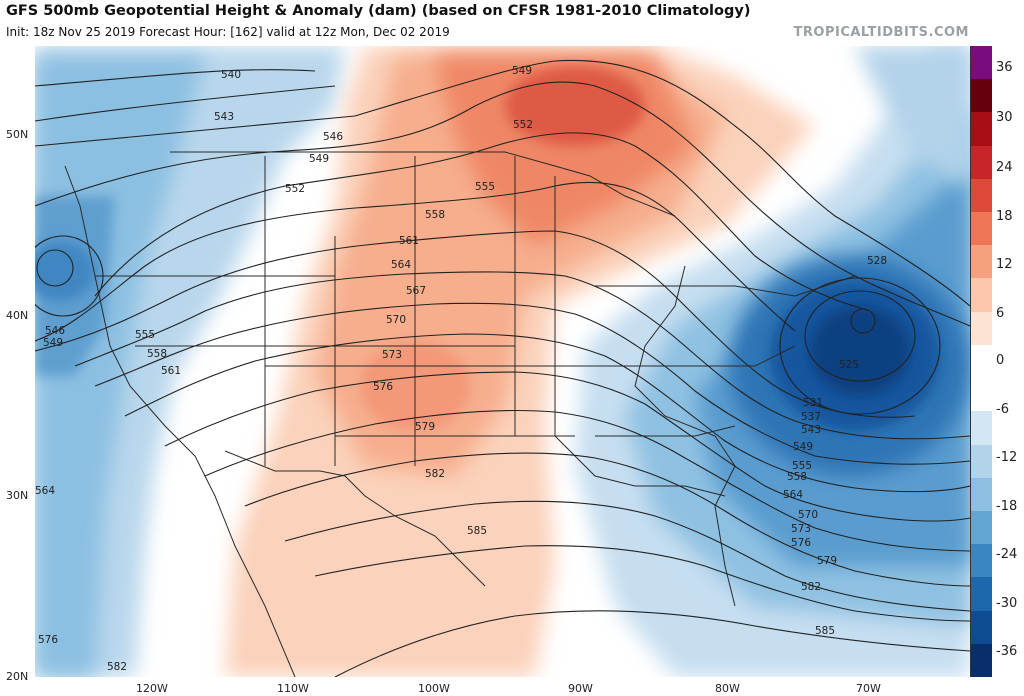  Describe the element at coordinates (1000, 360) in the screenshot. I see `colorbar-label: 0` at that location.